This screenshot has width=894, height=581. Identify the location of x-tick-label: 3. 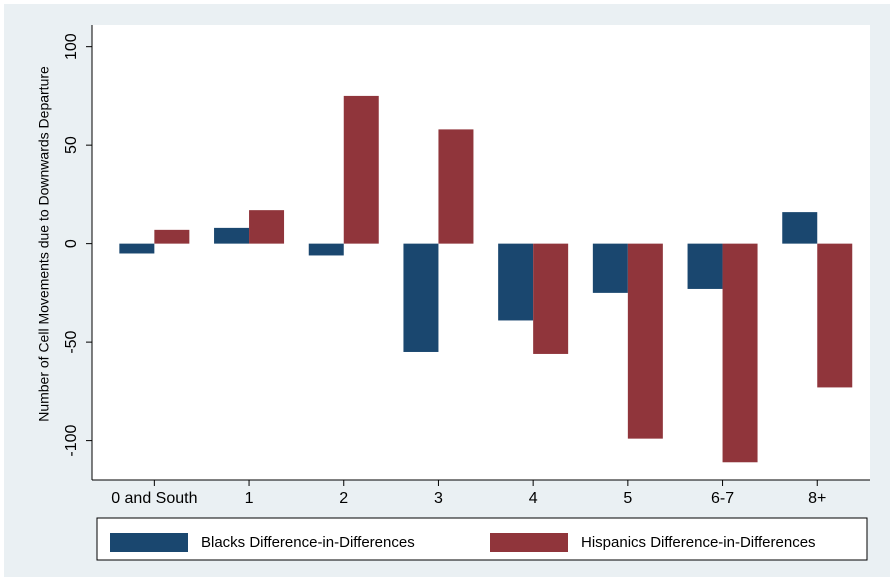
(438, 498).